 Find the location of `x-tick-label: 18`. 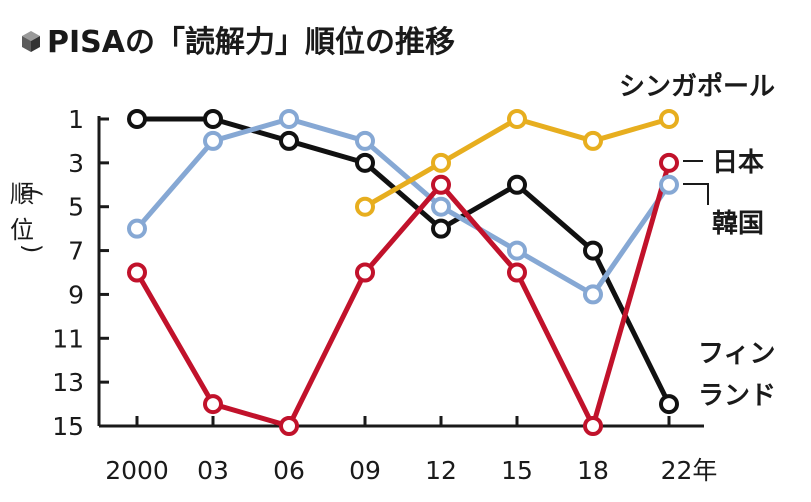

x-tick-label: 18 is located at coordinates (593, 470).